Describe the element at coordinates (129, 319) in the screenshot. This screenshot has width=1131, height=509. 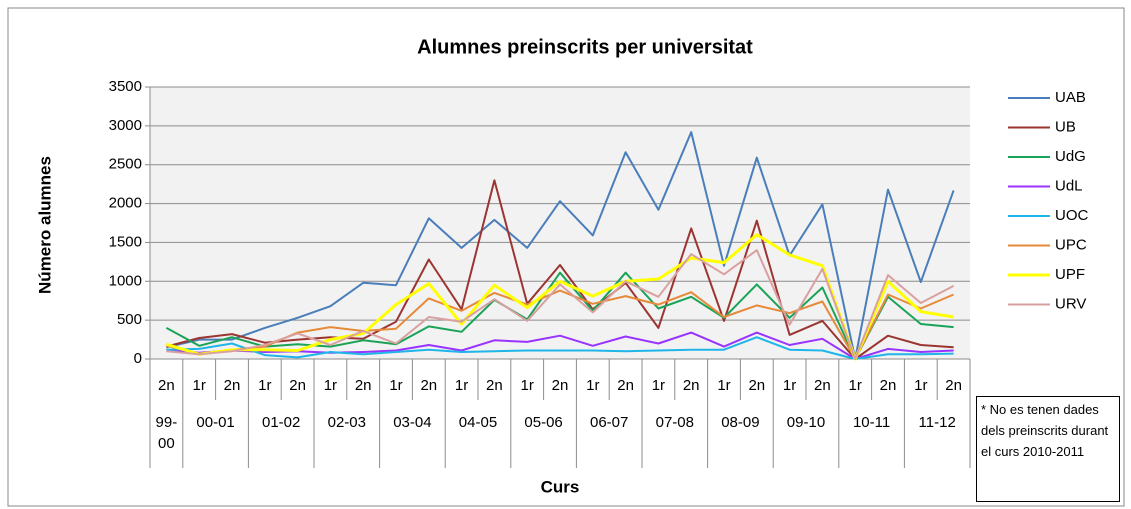
I see `y-tick-label: 500` at that location.